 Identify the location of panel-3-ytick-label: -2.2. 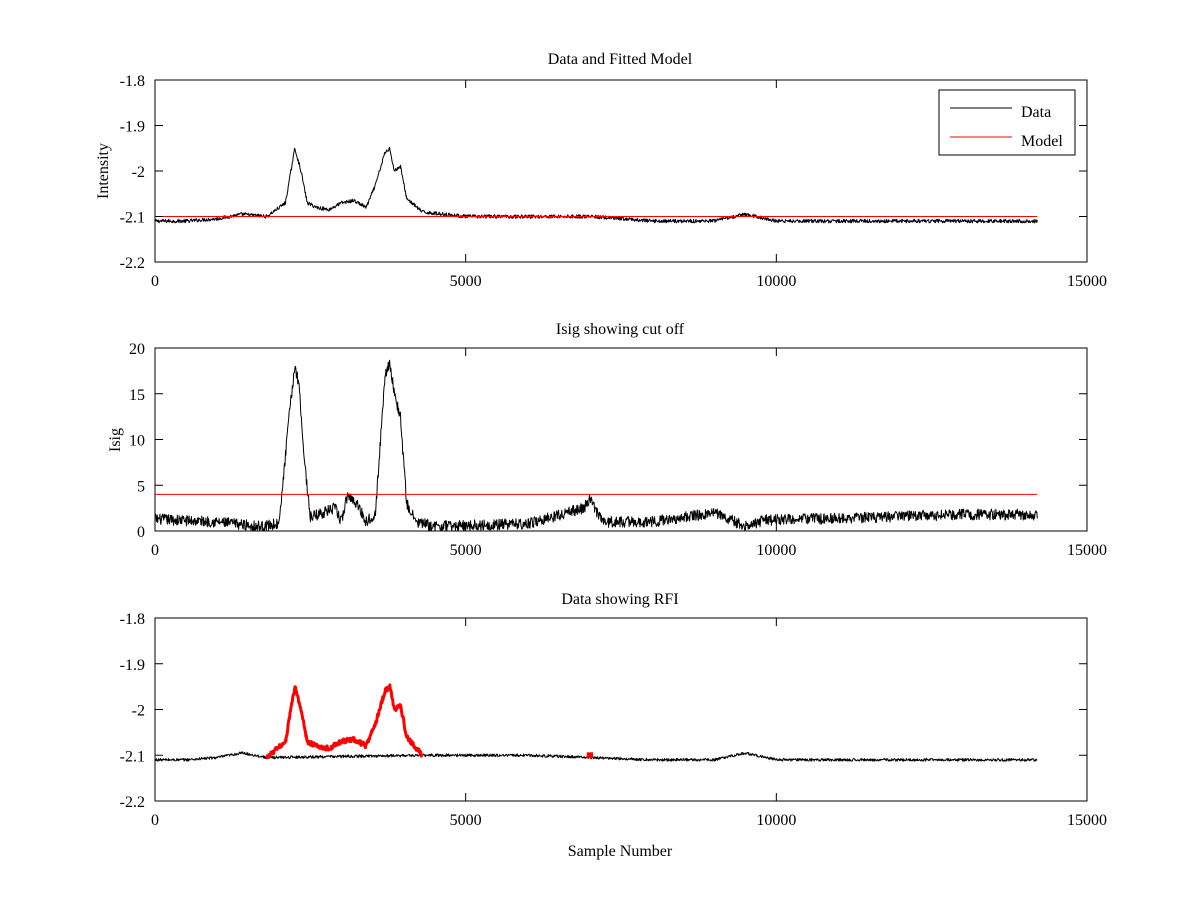
(132, 802).